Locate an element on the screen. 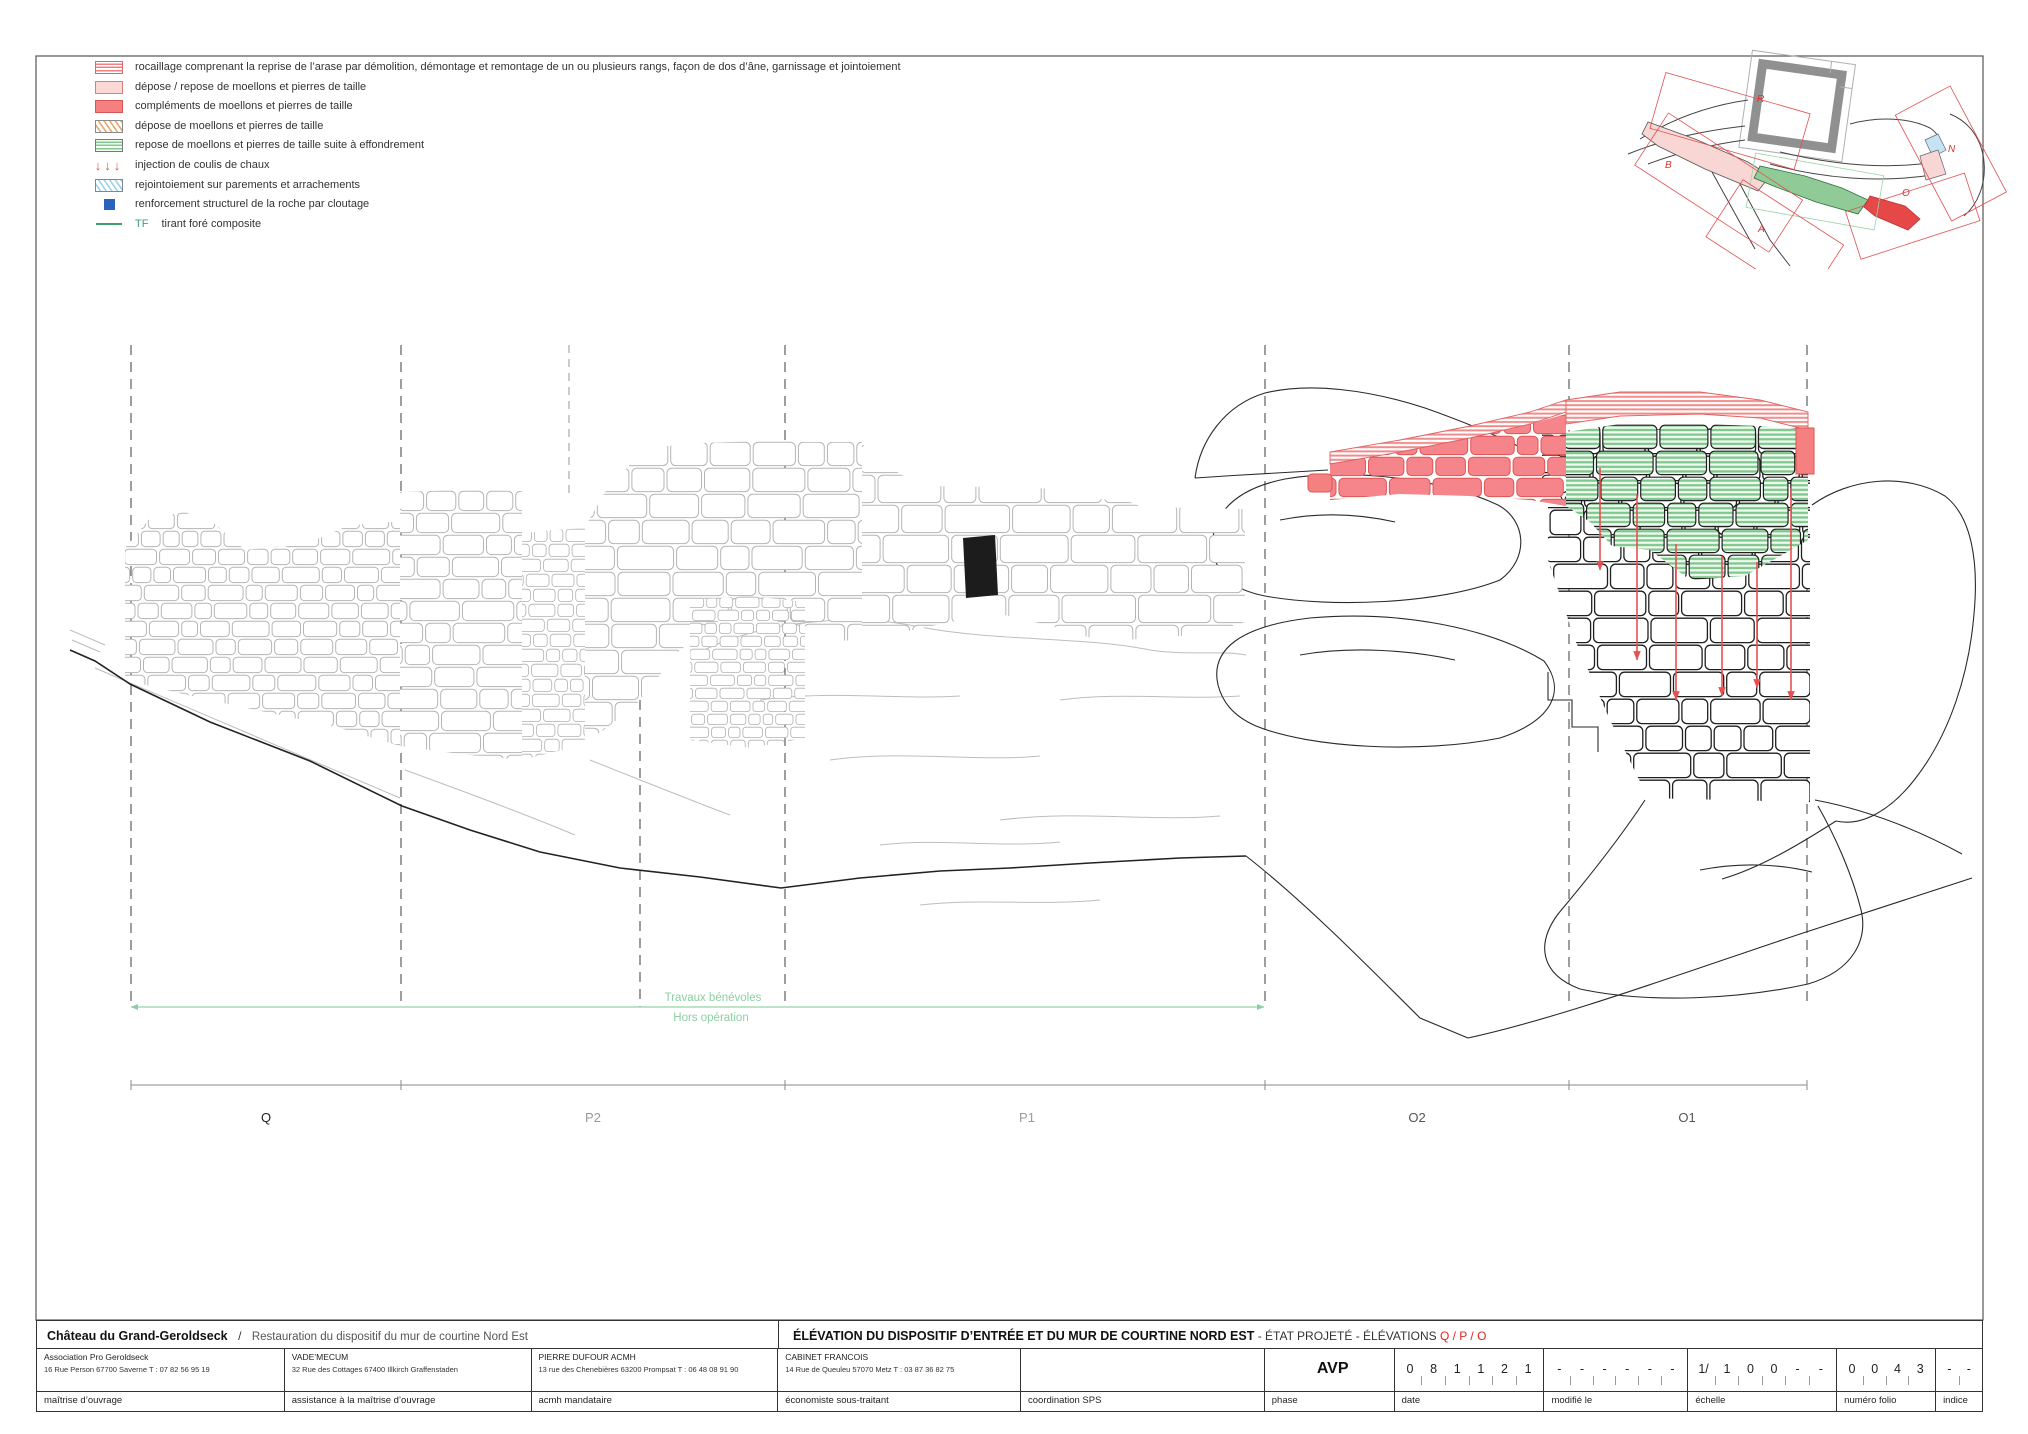 The height and width of the screenshot is (1434, 2028). legend-swatch-tf-line-icon is located at coordinates (109, 224).